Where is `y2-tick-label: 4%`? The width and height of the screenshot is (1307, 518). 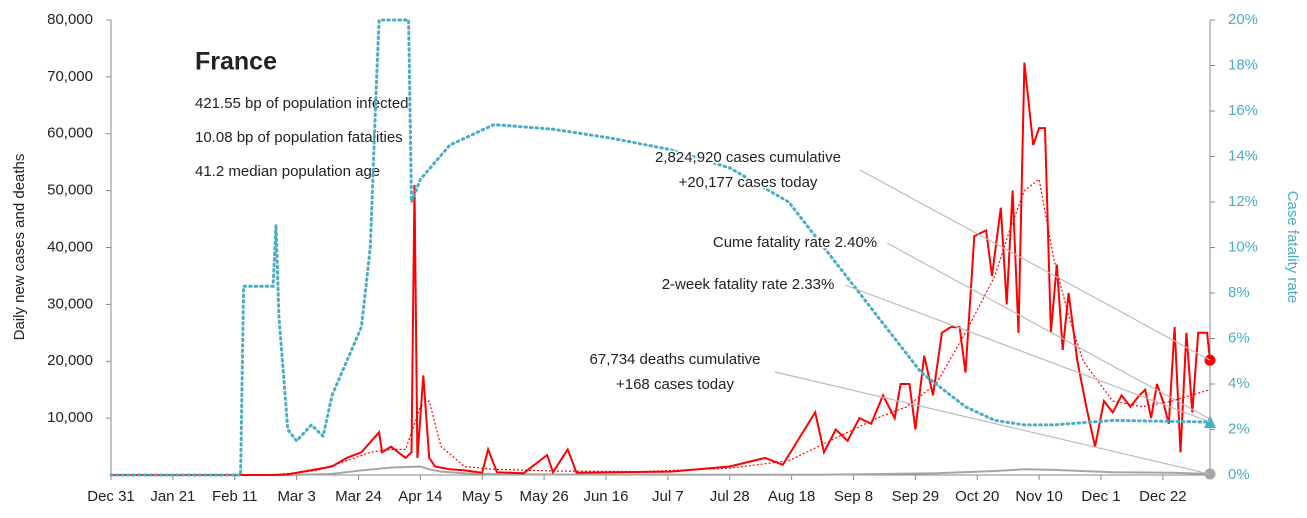
y2-tick-label: 4% is located at coordinates (1239, 383).